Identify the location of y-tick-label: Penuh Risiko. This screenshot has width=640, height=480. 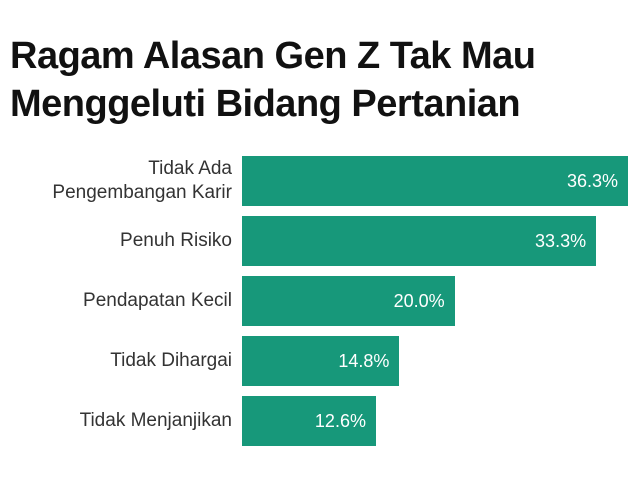
(176, 240).